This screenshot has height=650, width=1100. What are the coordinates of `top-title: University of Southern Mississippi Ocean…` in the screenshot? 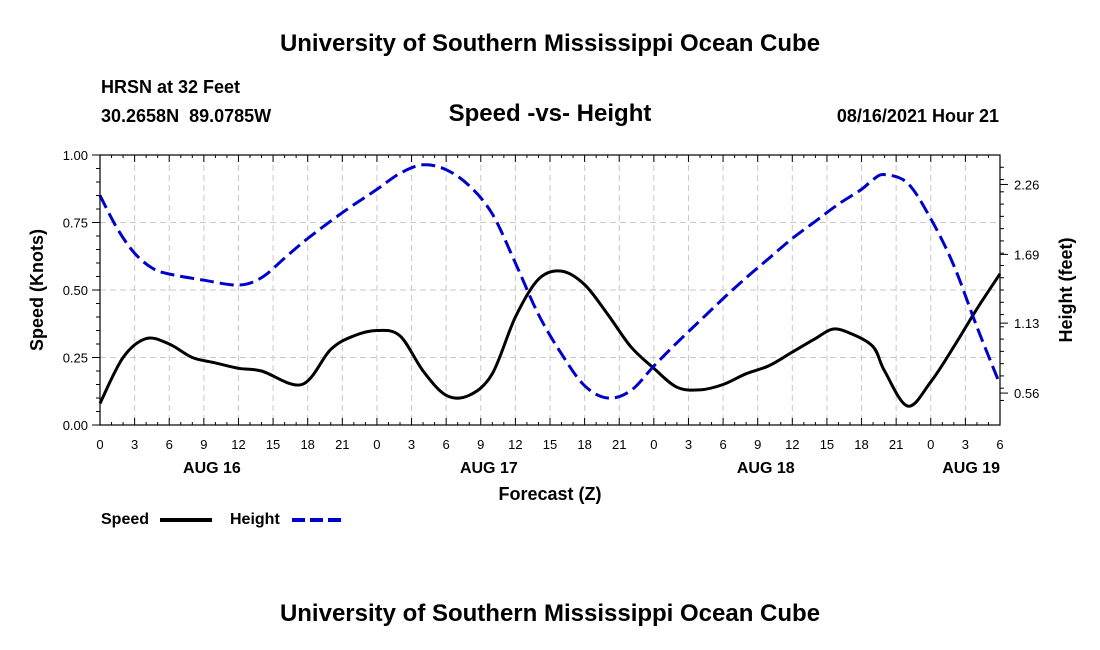 It's located at (550, 43).